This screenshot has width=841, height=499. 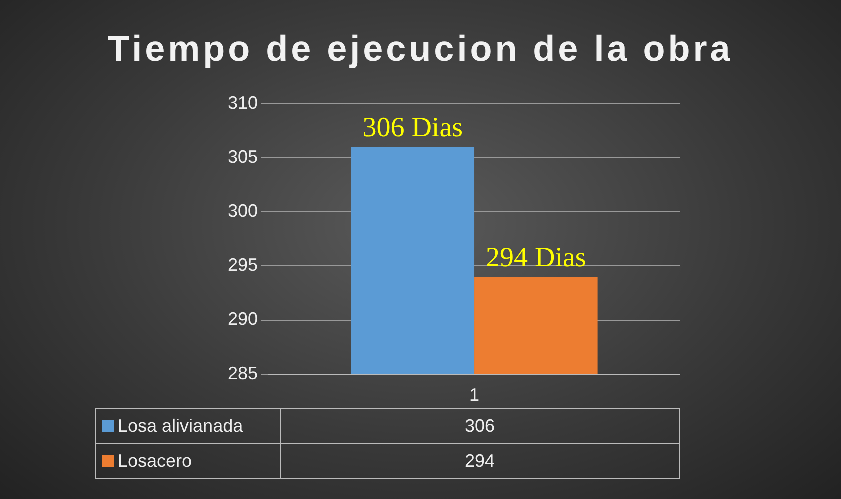 What do you see at coordinates (480, 426) in the screenshot?
I see `text: 306` at bounding box center [480, 426].